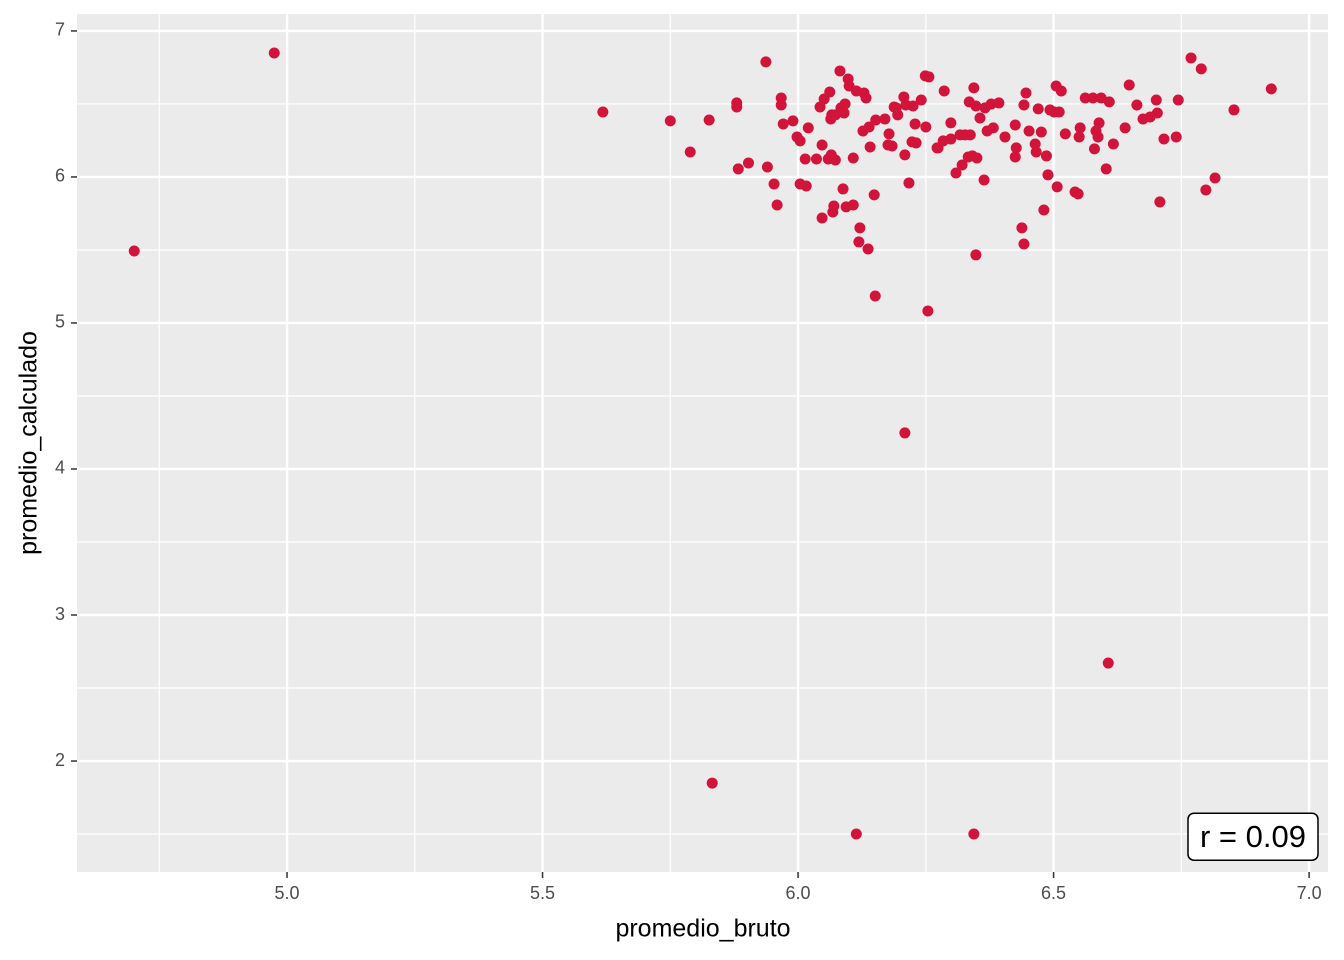 This screenshot has height=960, width=1344. I want to click on y-tick-label: 3, so click(60, 614).